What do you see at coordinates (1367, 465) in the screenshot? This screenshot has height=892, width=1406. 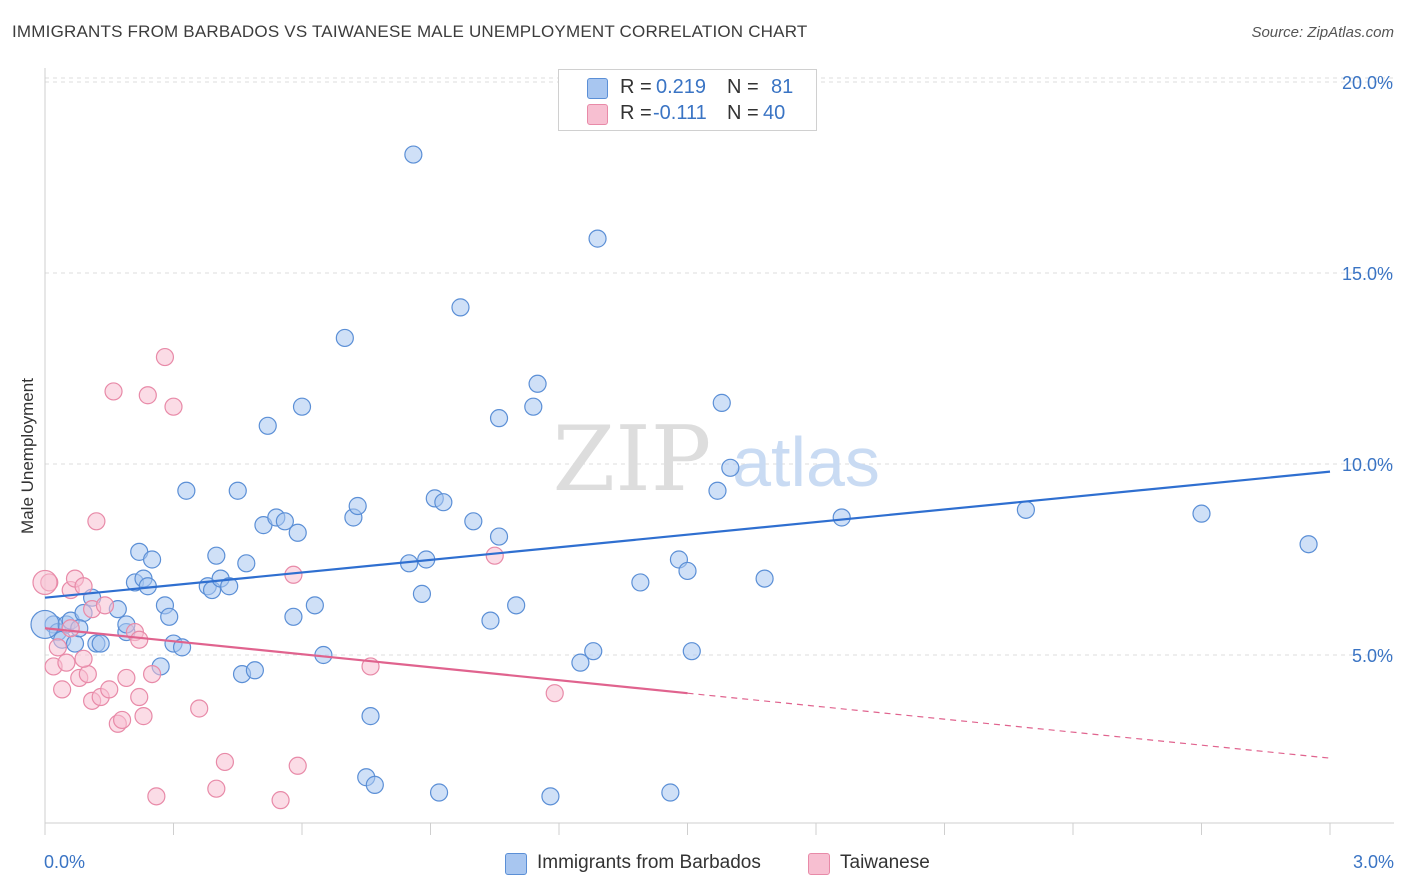 I see `y-tick-label: 10.0%` at bounding box center [1367, 465].